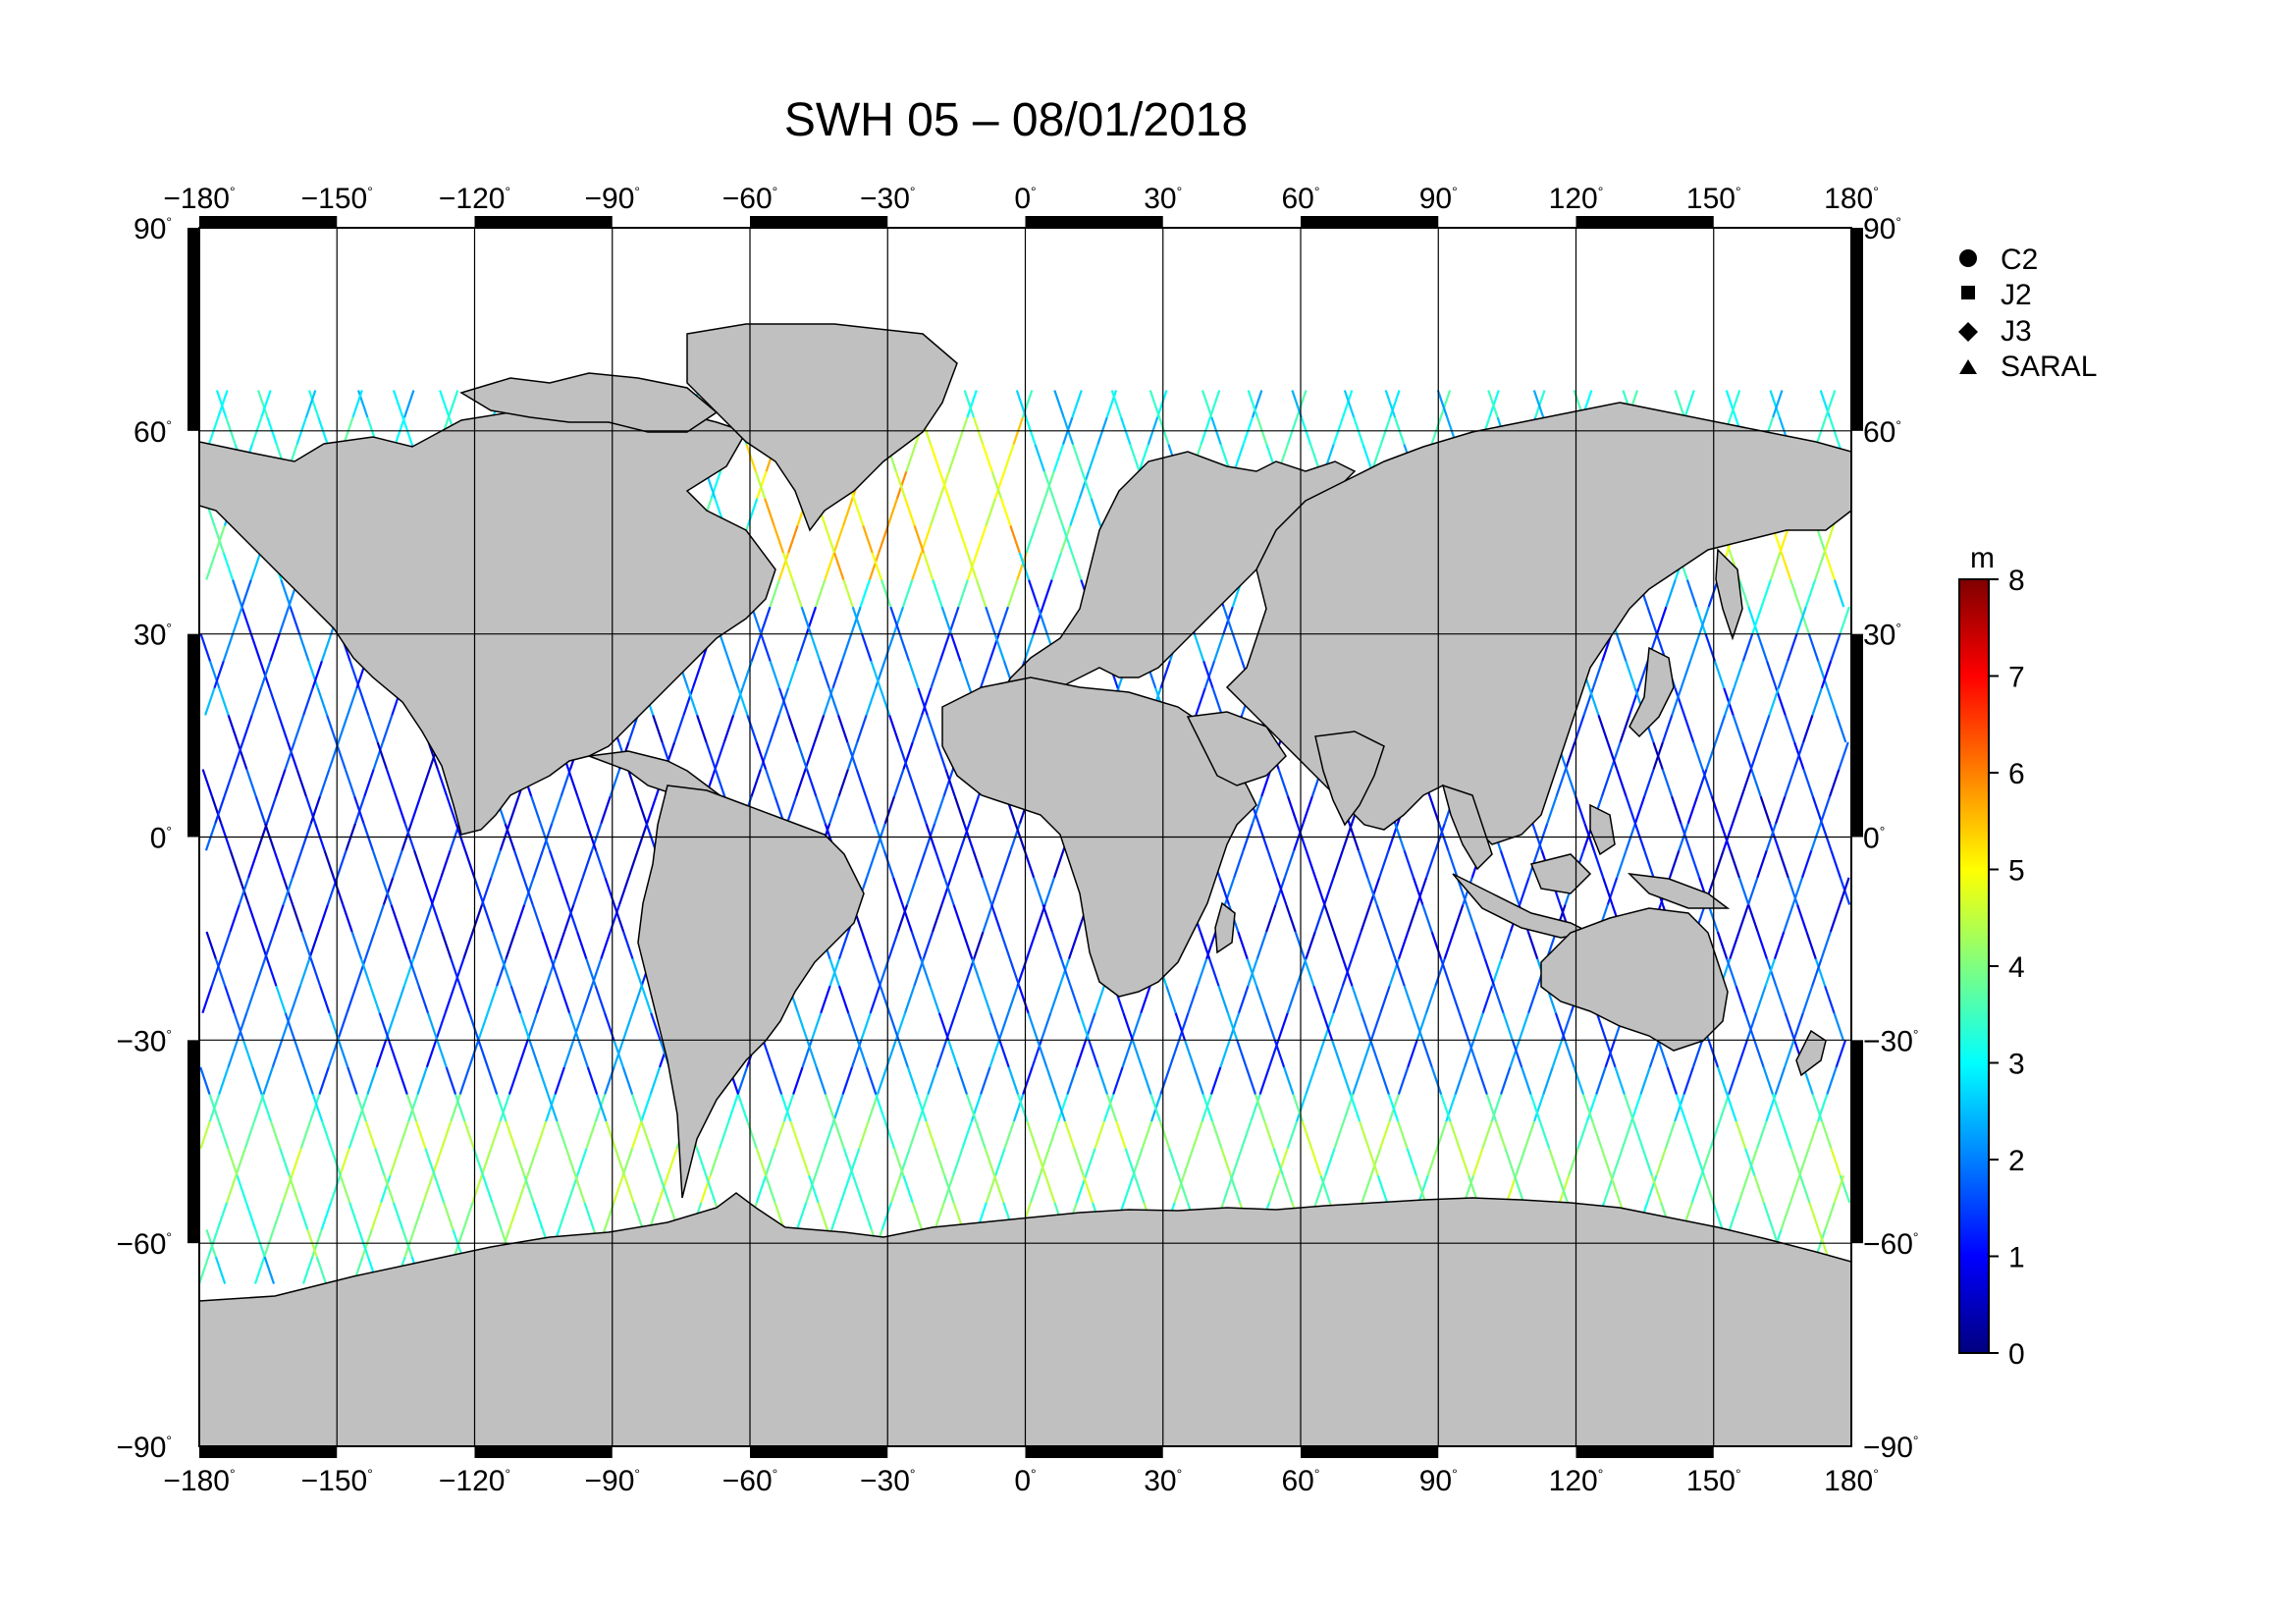 Image resolution: width=2296 pixels, height=1623 pixels. Describe the element at coordinates (1652, 692) in the screenshot. I see `japan` at that location.